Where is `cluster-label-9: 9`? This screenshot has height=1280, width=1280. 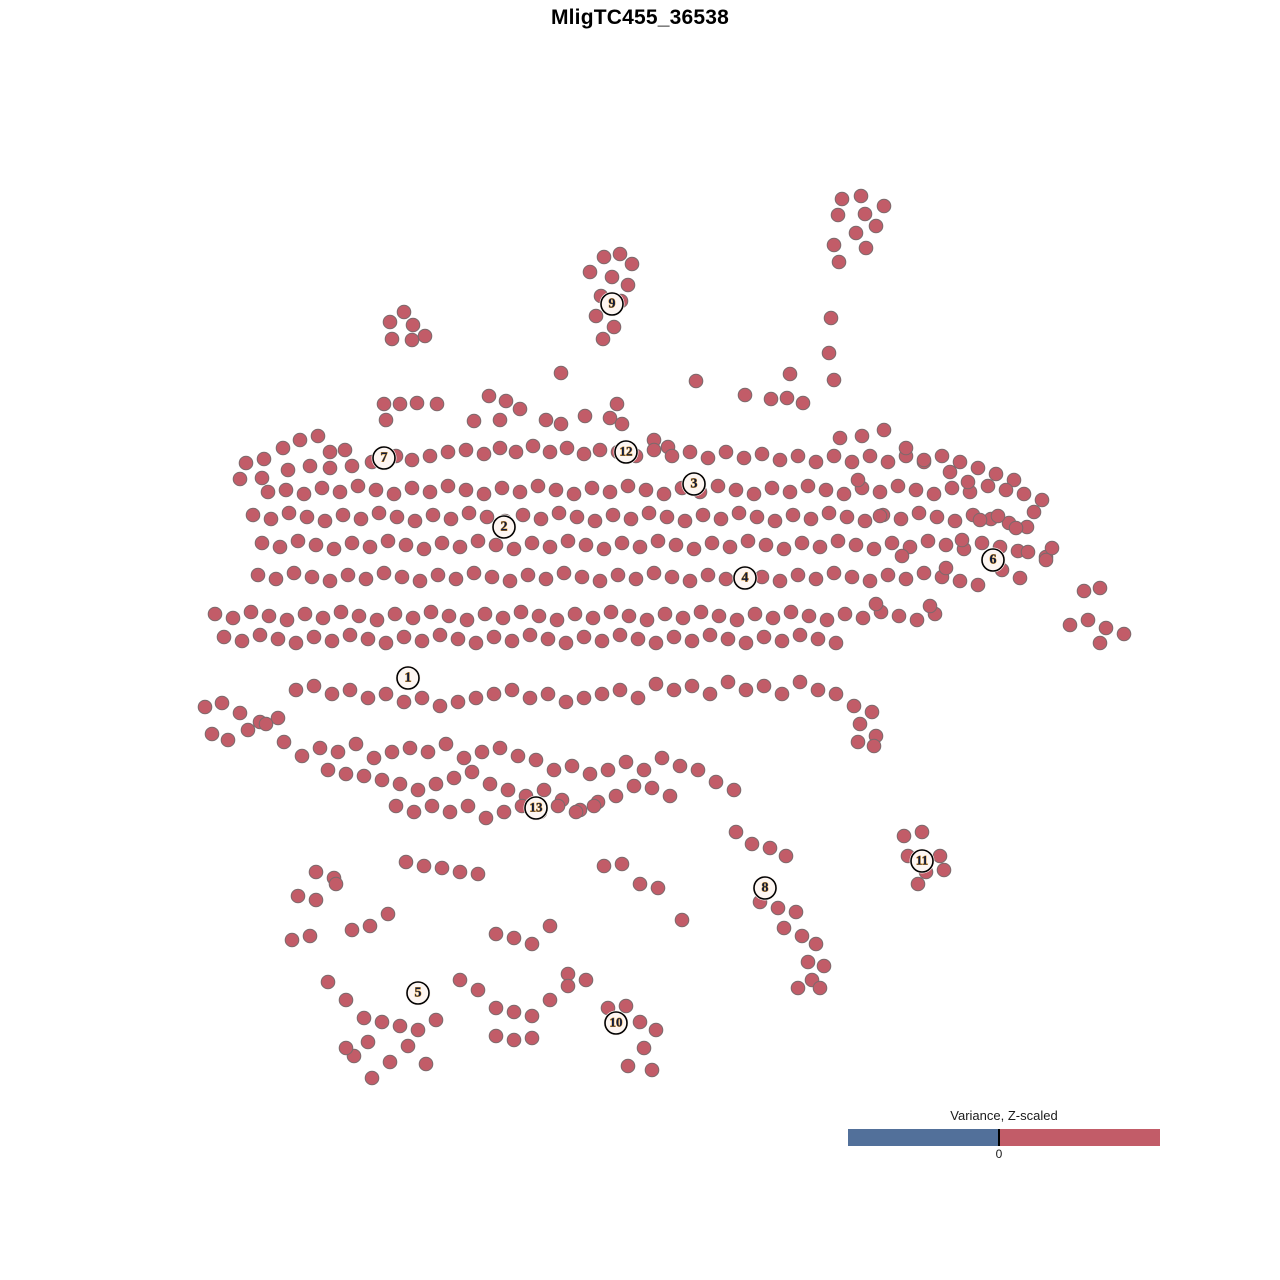
cluster-label-9: 9 is located at coordinates (612, 304).